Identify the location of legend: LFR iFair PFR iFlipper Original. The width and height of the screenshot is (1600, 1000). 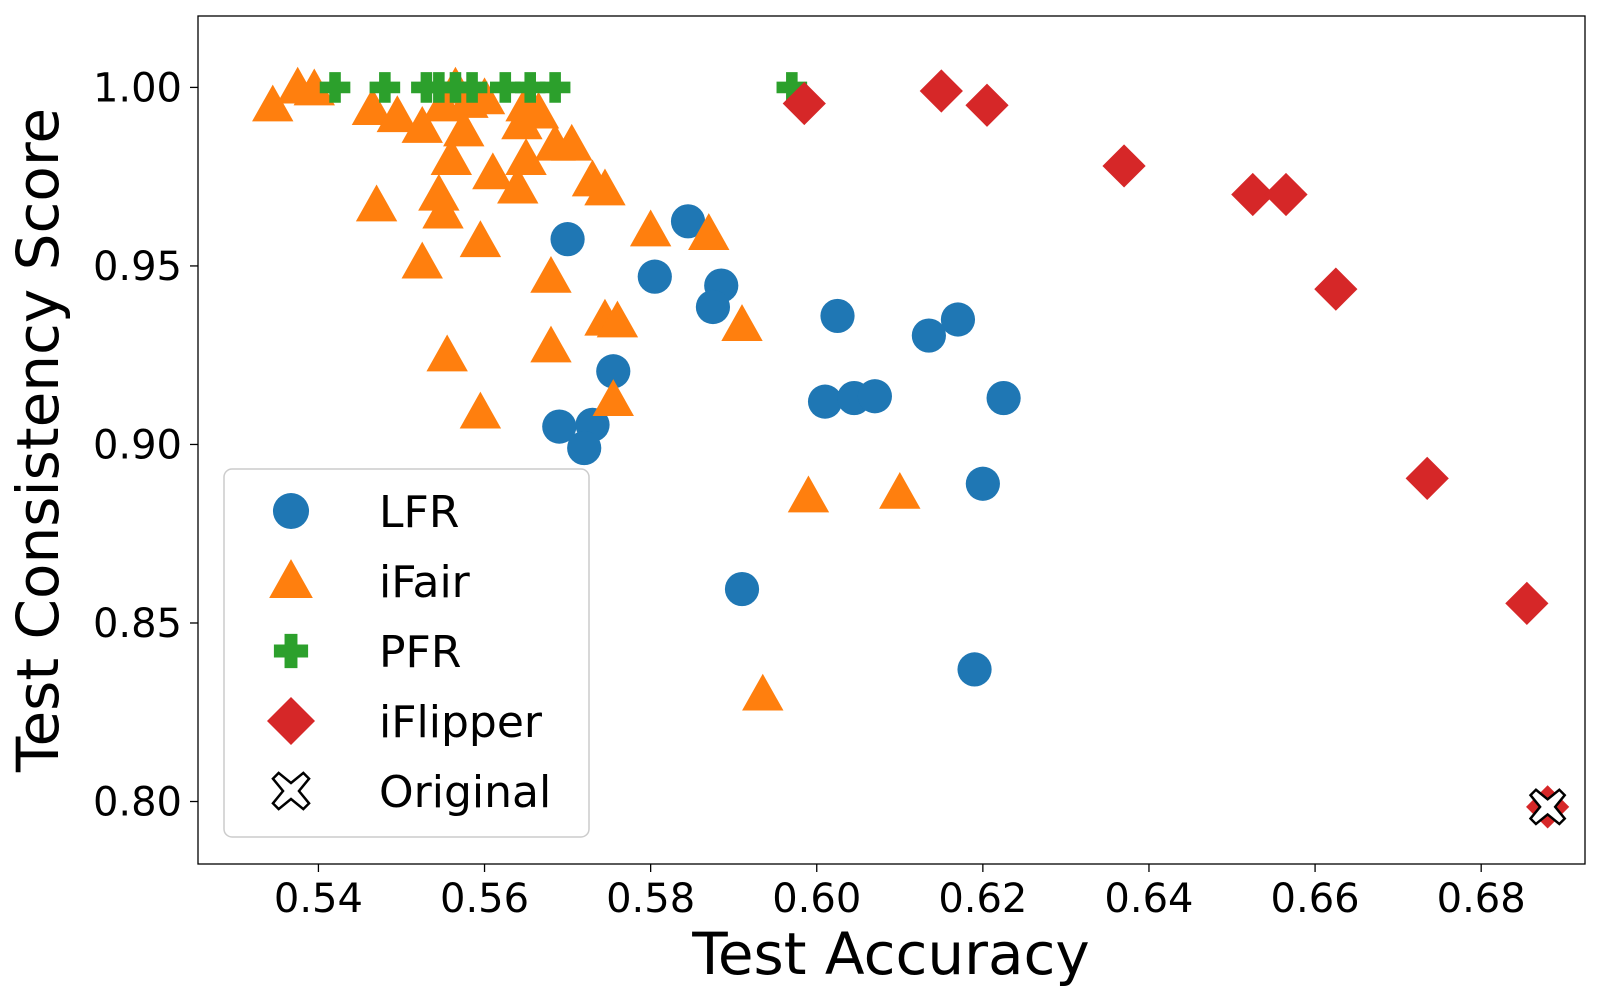
(406, 653).